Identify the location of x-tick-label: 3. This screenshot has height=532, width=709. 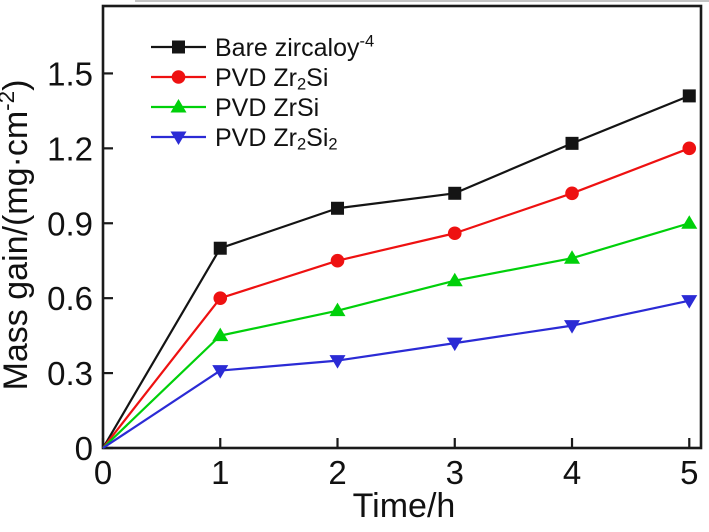
(455, 472).